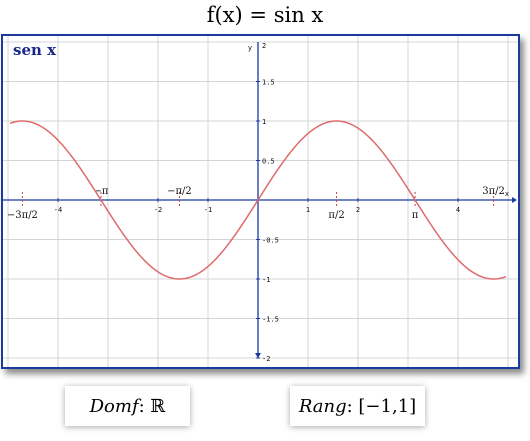 Image resolution: width=530 pixels, height=441 pixels. What do you see at coordinates (258, 355) in the screenshot?
I see `y-axis-arrow` at bounding box center [258, 355].